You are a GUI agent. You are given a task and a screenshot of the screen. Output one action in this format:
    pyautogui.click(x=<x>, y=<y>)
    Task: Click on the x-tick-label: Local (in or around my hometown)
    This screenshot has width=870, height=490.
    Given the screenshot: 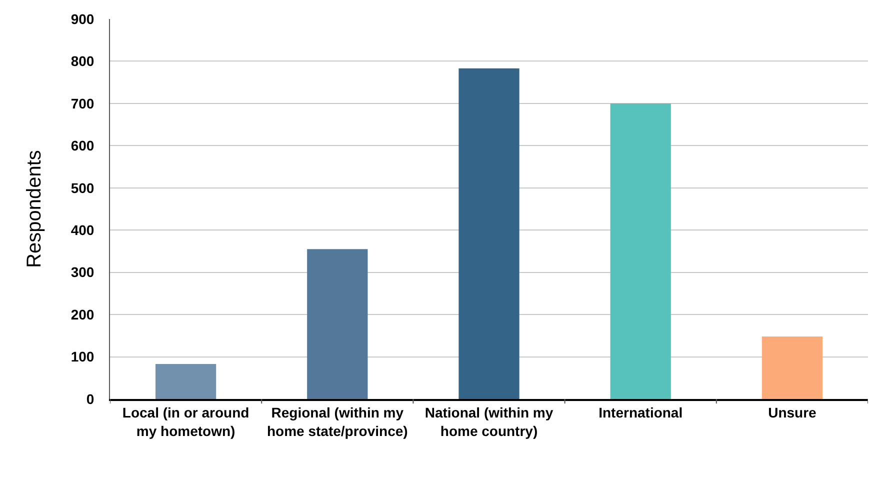 What is the action you would take?
    pyautogui.click(x=186, y=421)
    